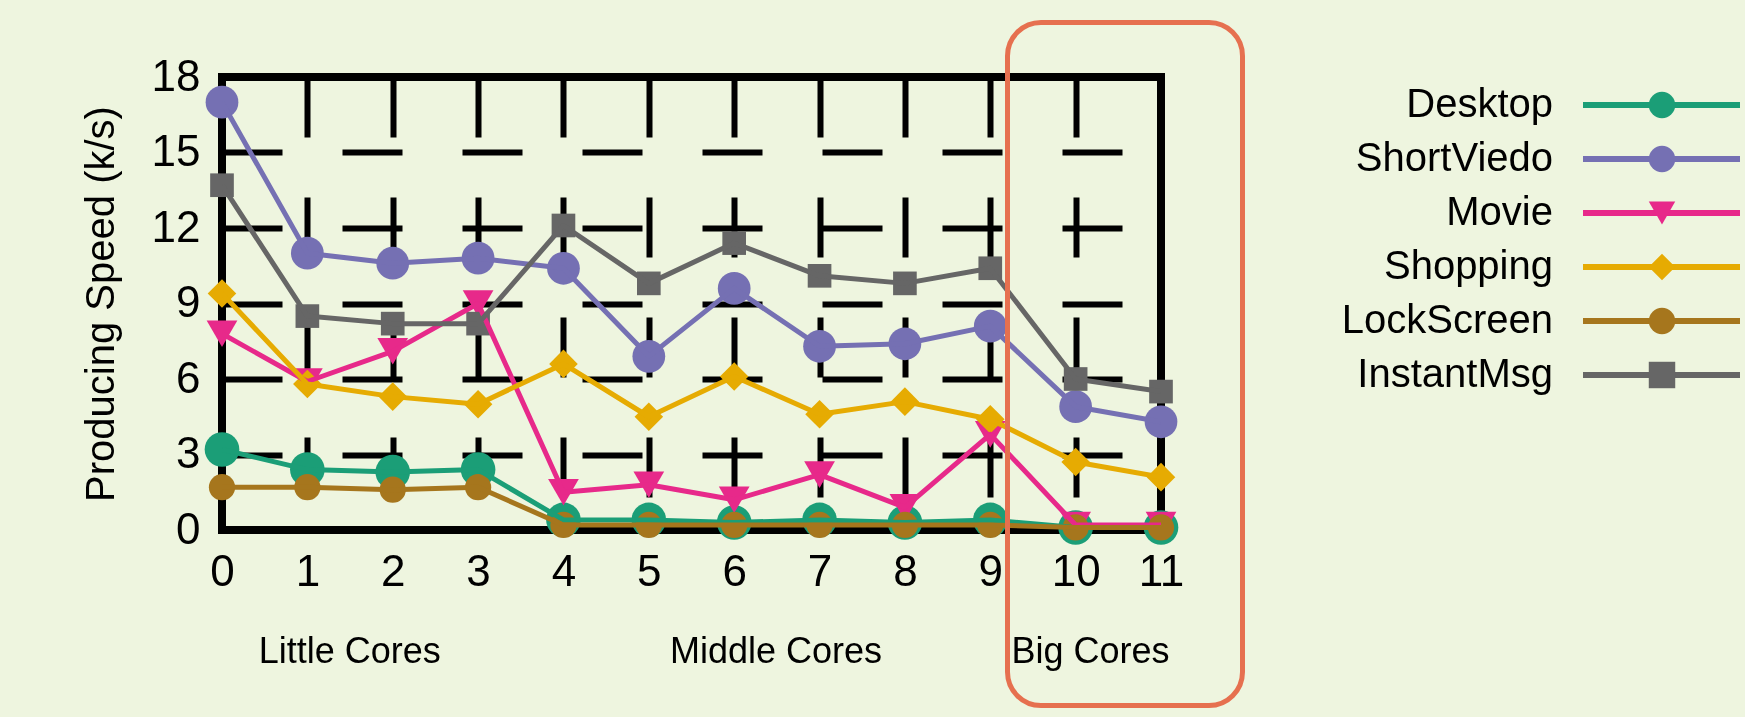 This screenshot has width=1745, height=717. What do you see at coordinates (99, 304) in the screenshot?
I see `y-axis-title: Producing Speed (k/s)` at bounding box center [99, 304].